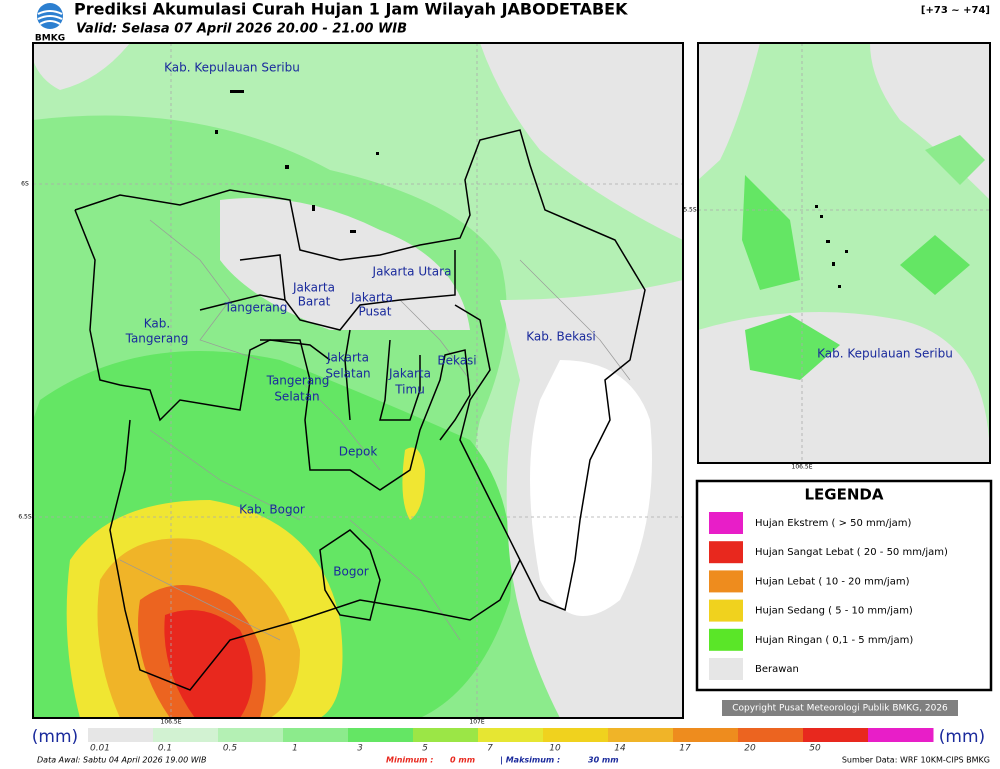 The image size is (1000, 769). I want to click on legend-label: Hujan Ringan ( 0,1 - 5 mm/jam), so click(834, 640).